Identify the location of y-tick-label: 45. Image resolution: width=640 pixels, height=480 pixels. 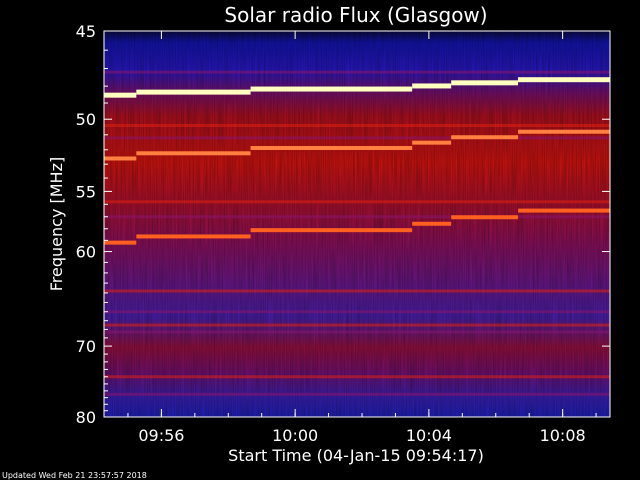
(86, 31).